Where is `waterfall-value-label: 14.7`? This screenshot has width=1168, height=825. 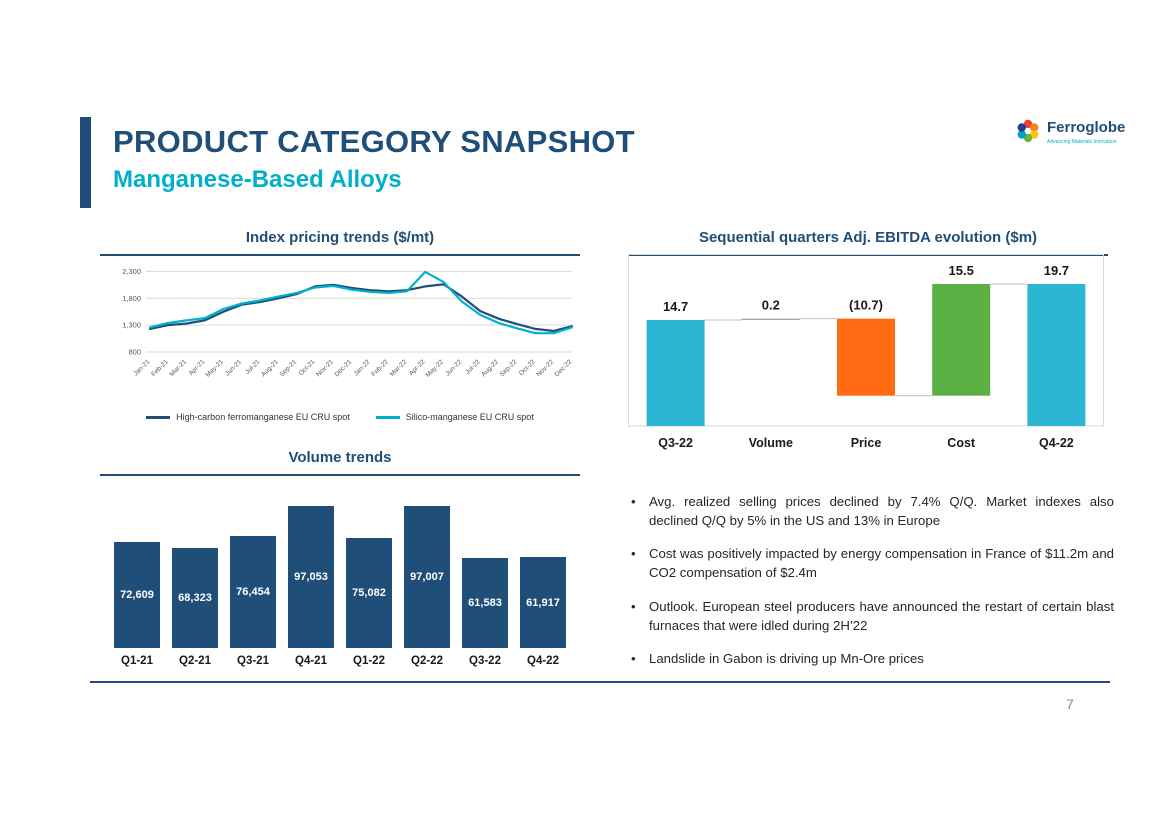 waterfall-value-label: 14.7 is located at coordinates (675, 306).